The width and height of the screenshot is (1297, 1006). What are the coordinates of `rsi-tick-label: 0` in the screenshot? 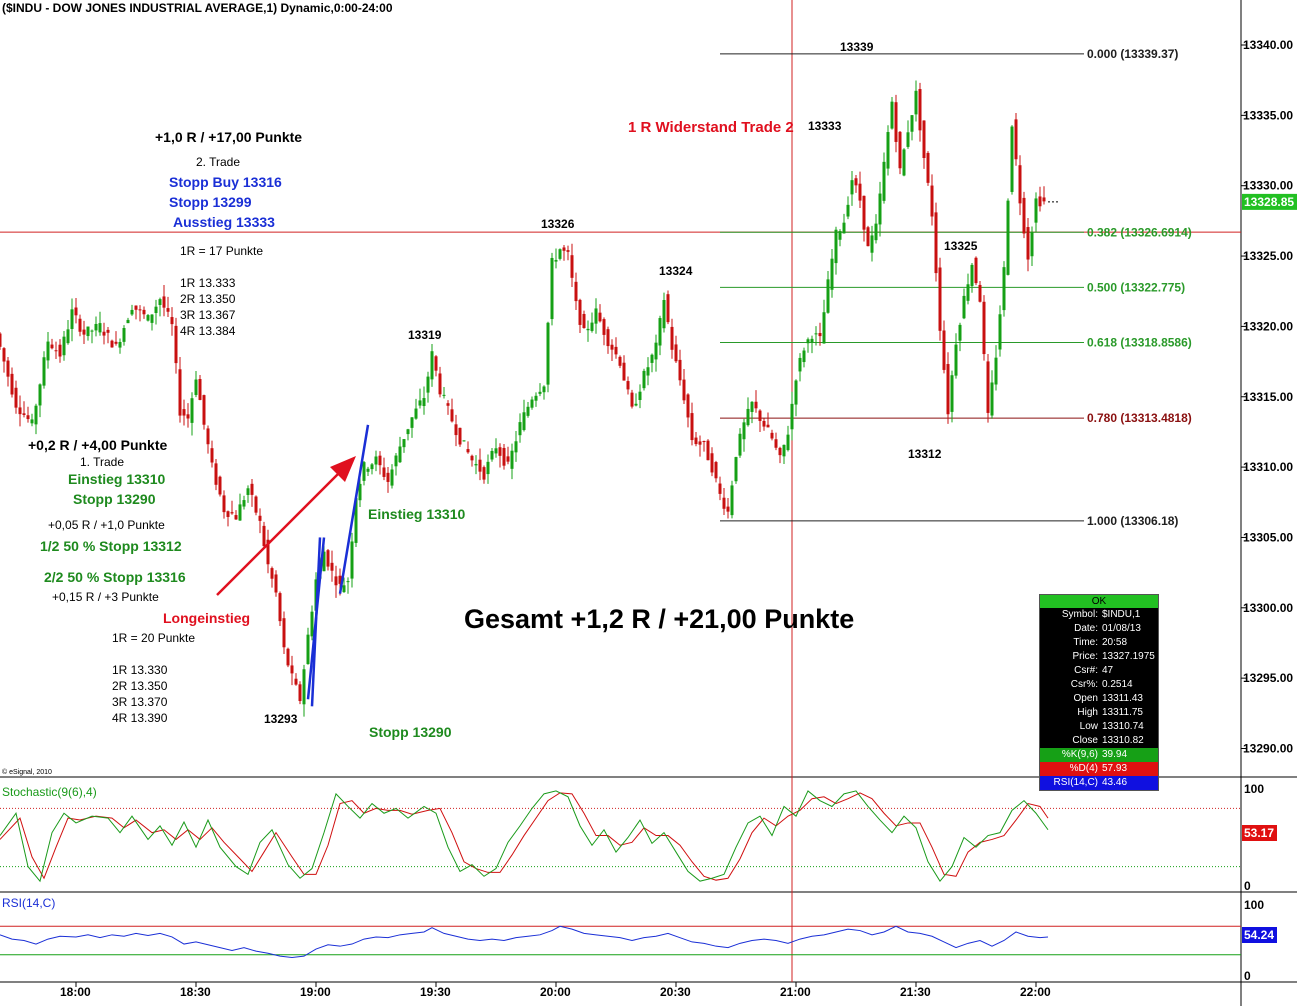 It's located at (1247, 976).